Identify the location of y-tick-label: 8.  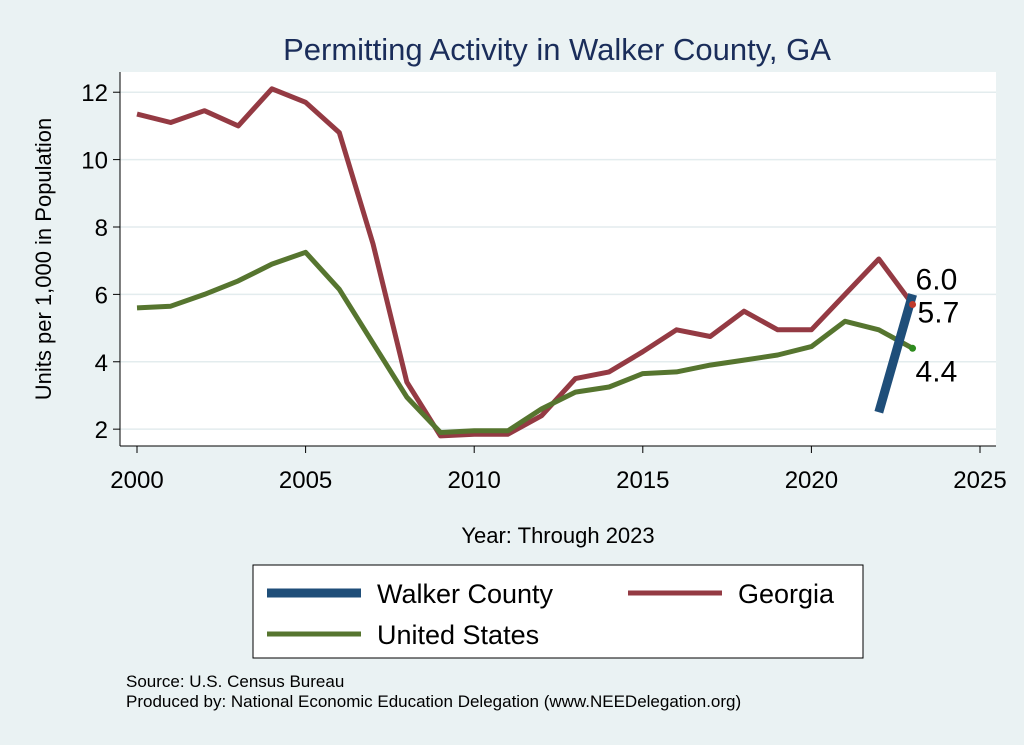
(101, 228).